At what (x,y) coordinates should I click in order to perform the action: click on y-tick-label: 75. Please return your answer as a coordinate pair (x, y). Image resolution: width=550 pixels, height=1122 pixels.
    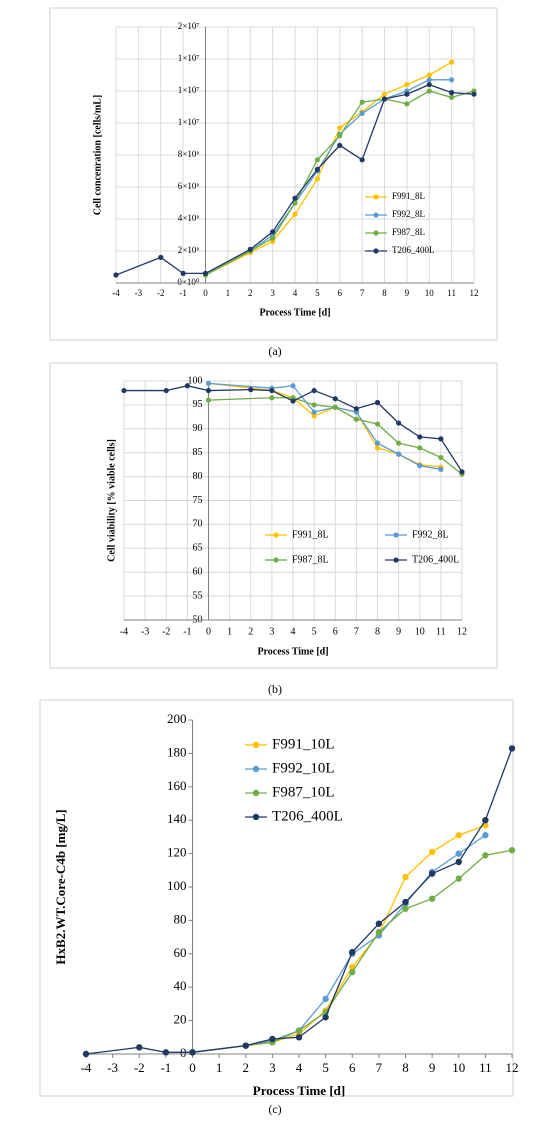
    Looking at the image, I should click on (198, 500).